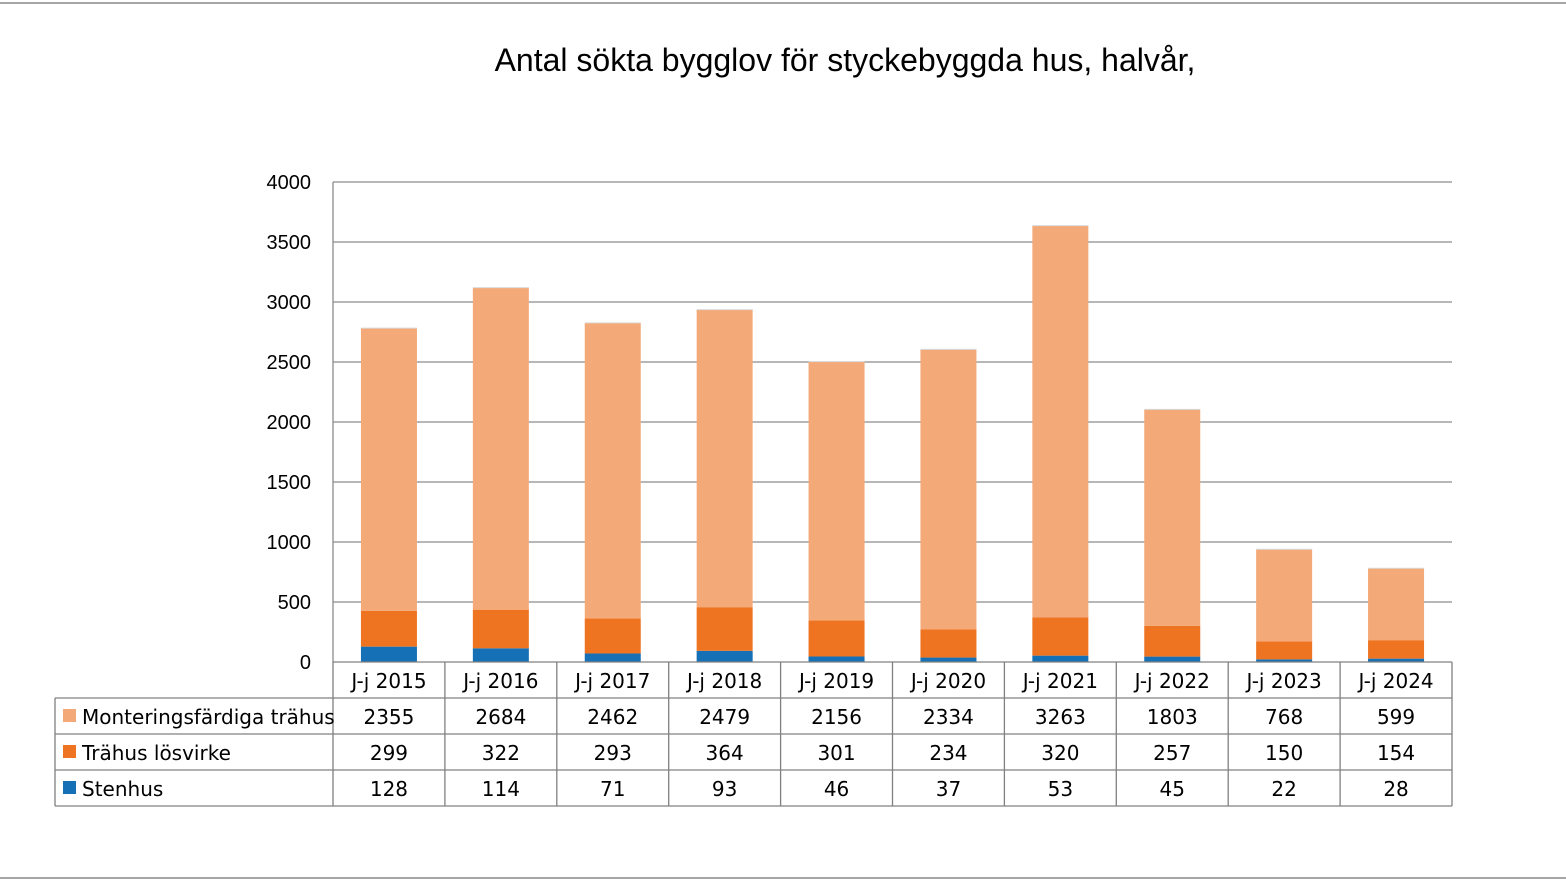 The height and width of the screenshot is (881, 1566). Describe the element at coordinates (1284, 717) in the screenshot. I see `data-table-value: 768` at that location.